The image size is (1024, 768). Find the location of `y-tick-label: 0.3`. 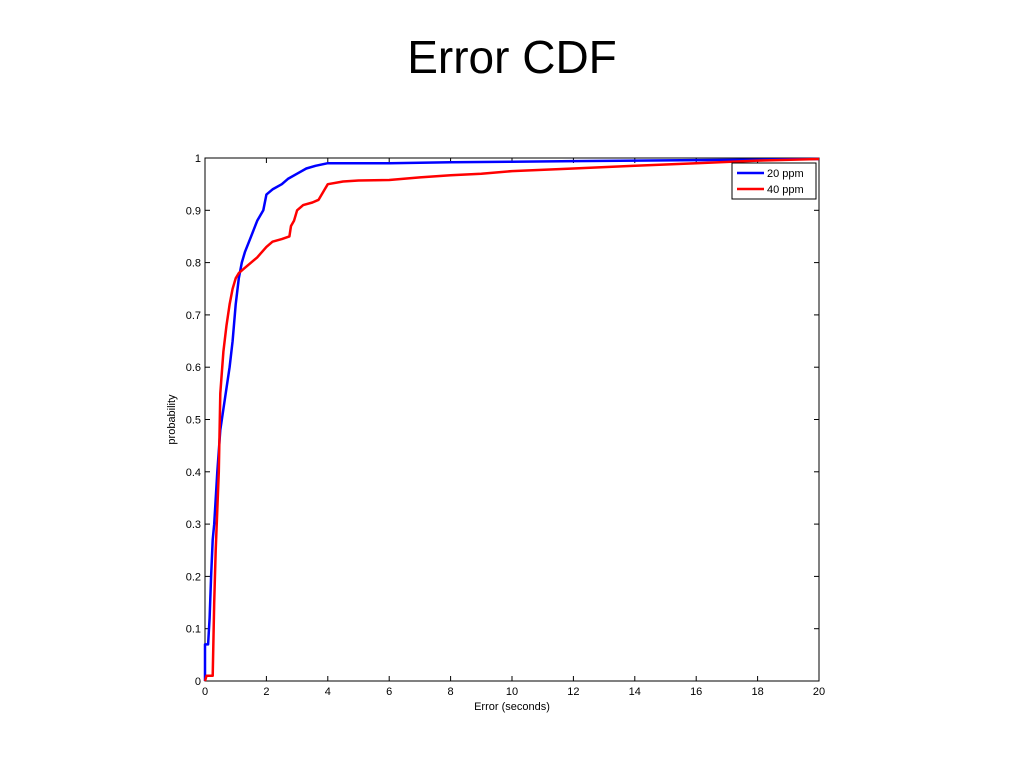

y-tick-label: 0.3 is located at coordinates (193, 525).